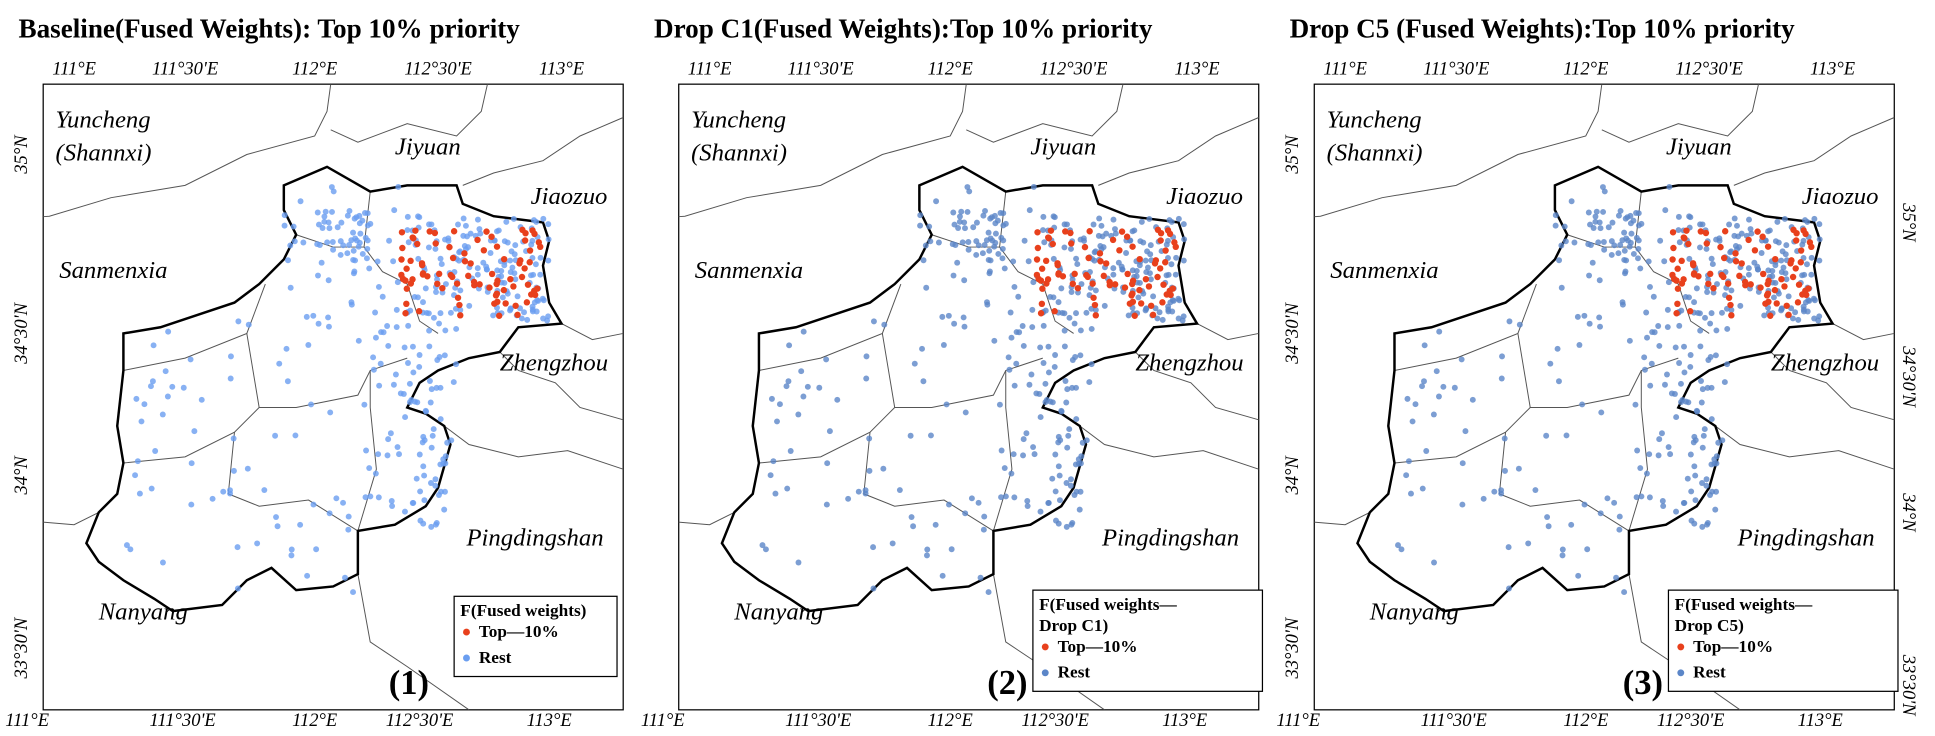 The image size is (1935, 736). What do you see at coordinates (428, 147) in the screenshot?
I see `place-label: Jiyuan` at bounding box center [428, 147].